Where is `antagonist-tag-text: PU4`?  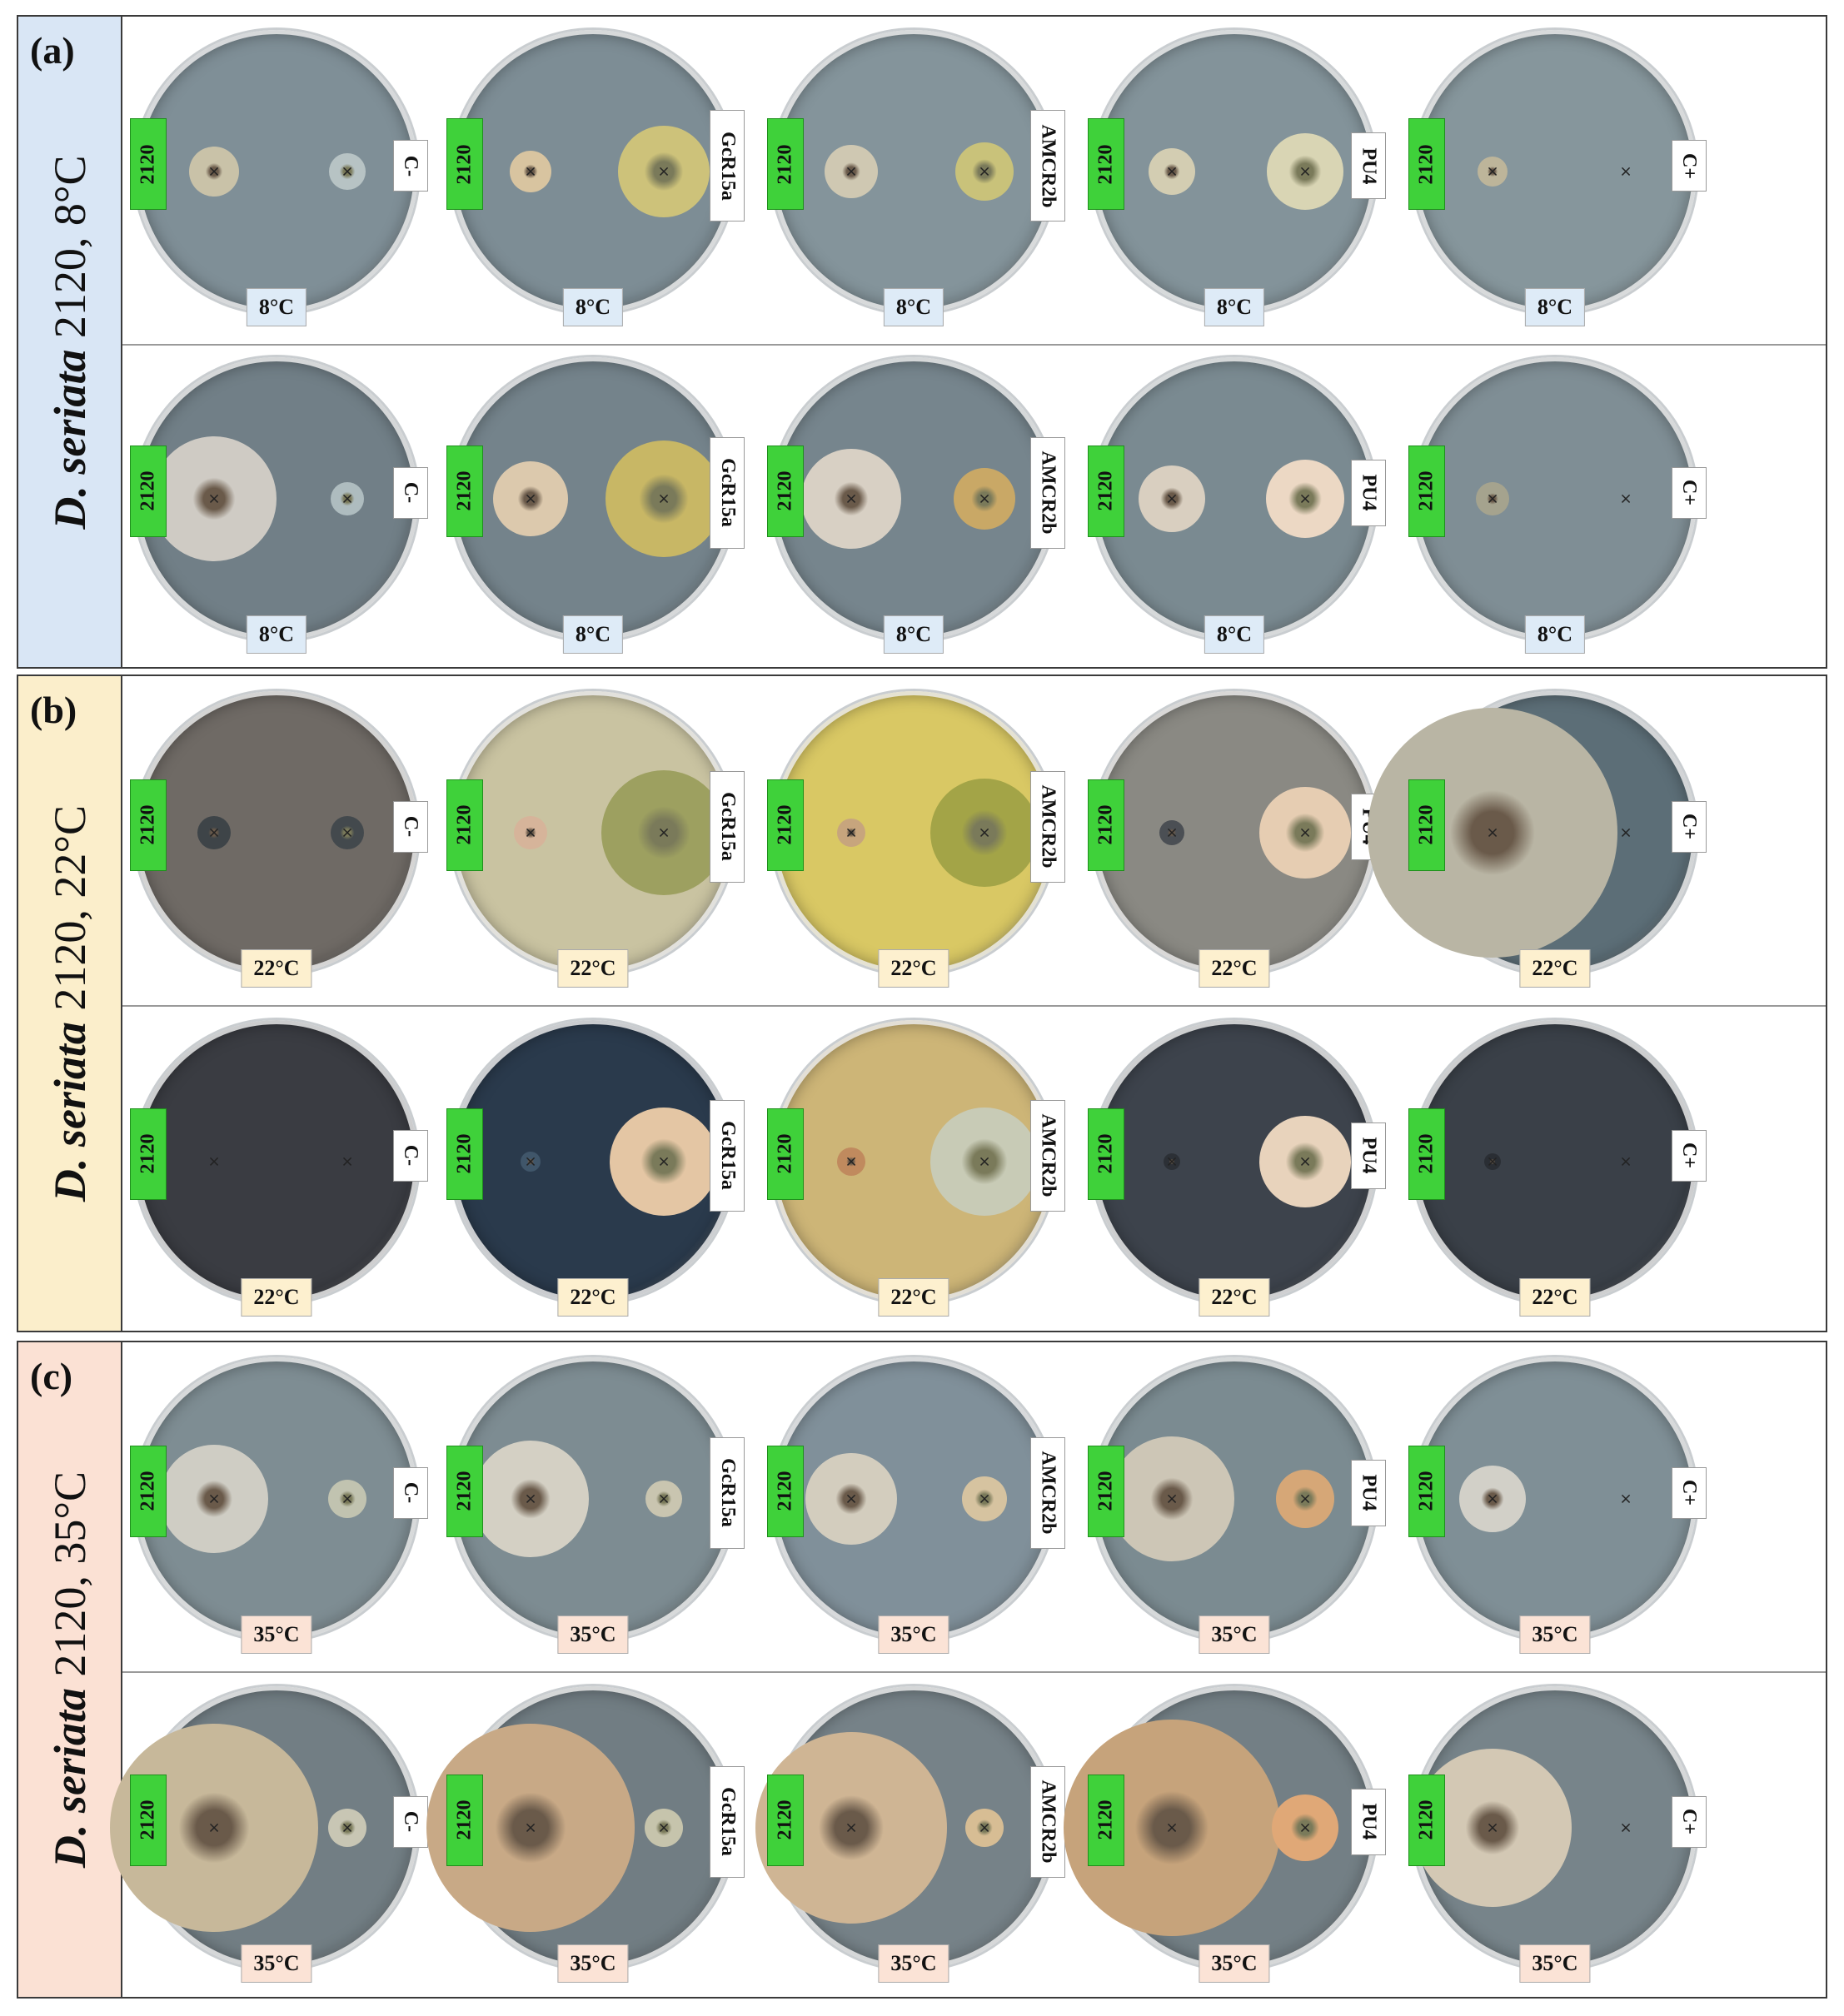
antagonist-tag-text: PU4 is located at coordinates (1369, 1156).